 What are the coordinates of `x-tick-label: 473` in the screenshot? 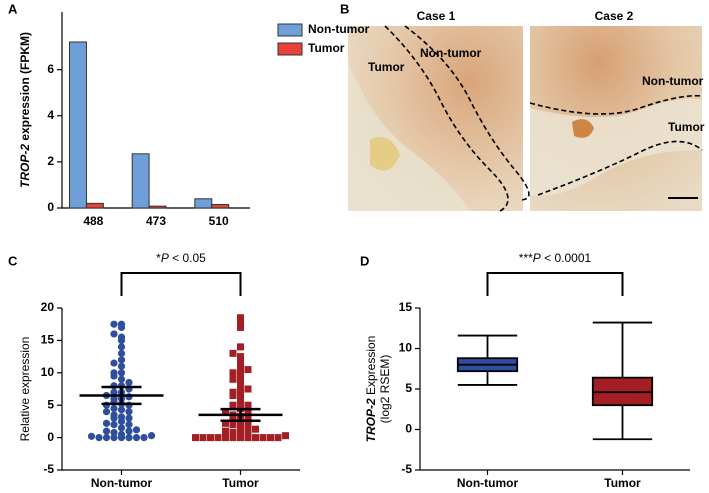 It's located at (156, 221).